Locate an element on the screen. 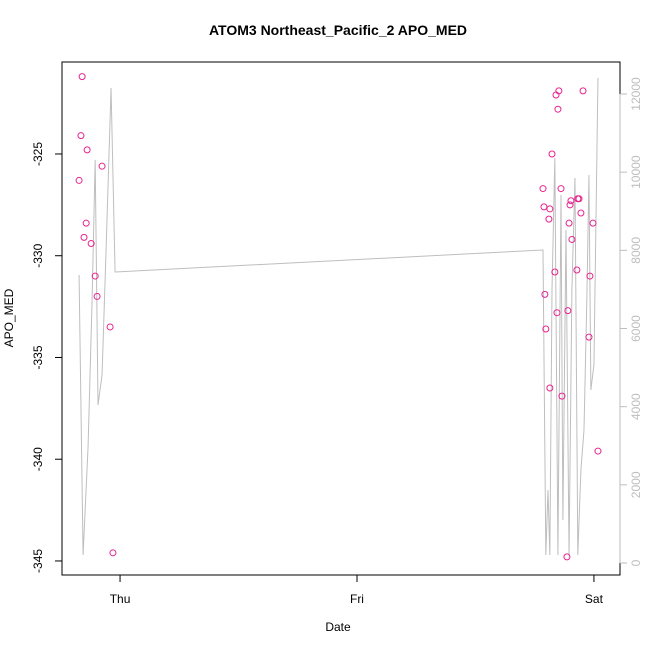 The width and height of the screenshot is (650, 650). y-axis-label: APO_MED is located at coordinates (9, 317).